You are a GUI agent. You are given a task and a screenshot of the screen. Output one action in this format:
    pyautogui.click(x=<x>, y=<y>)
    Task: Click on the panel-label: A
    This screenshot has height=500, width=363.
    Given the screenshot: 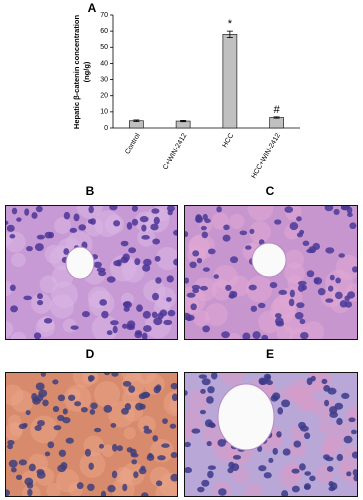 What is the action you would take?
    pyautogui.click(x=92, y=8)
    